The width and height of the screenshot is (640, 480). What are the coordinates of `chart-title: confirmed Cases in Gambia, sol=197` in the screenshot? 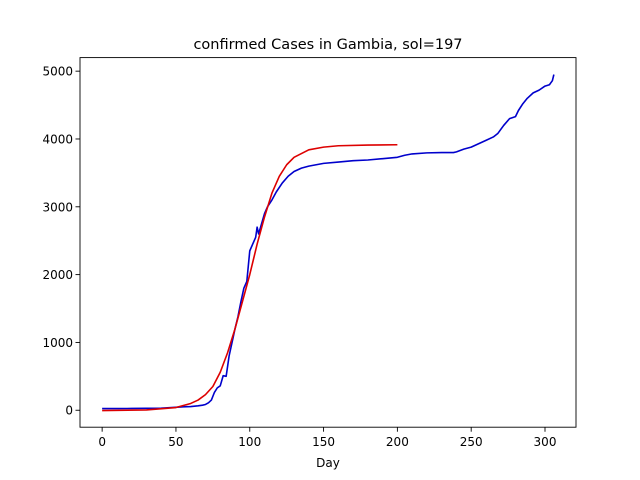 It's located at (327, 45).